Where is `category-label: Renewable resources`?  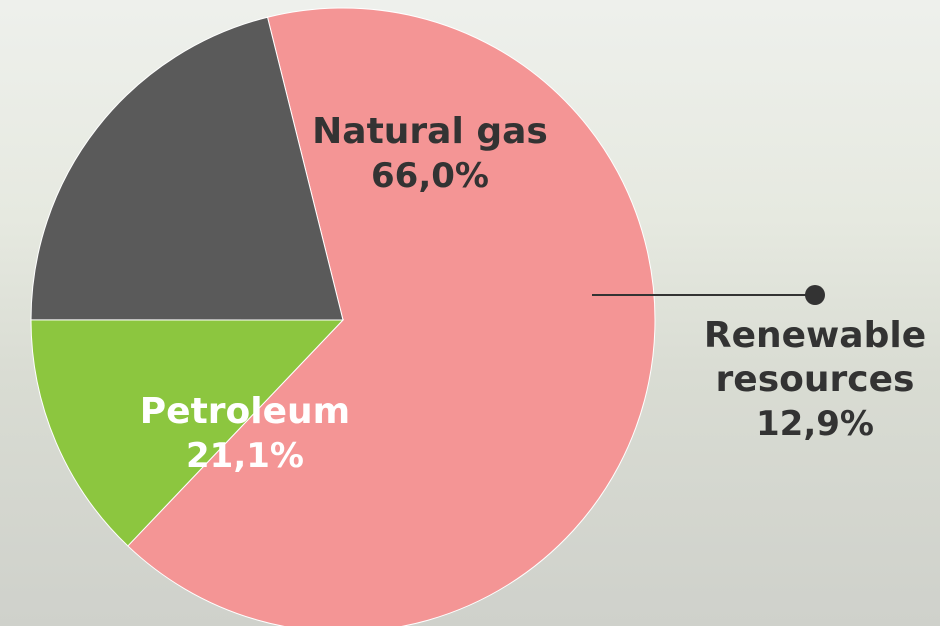
category-label: Renewable resources is located at coordinates (815, 357).